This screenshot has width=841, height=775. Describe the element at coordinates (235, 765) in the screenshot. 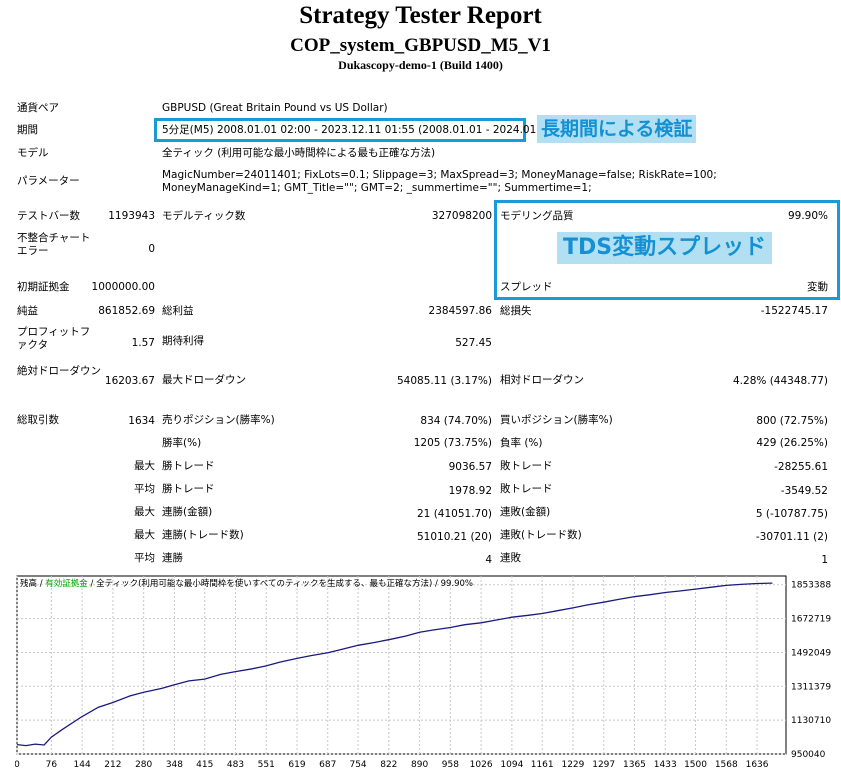

I see `x-tick-label: 483` at that location.